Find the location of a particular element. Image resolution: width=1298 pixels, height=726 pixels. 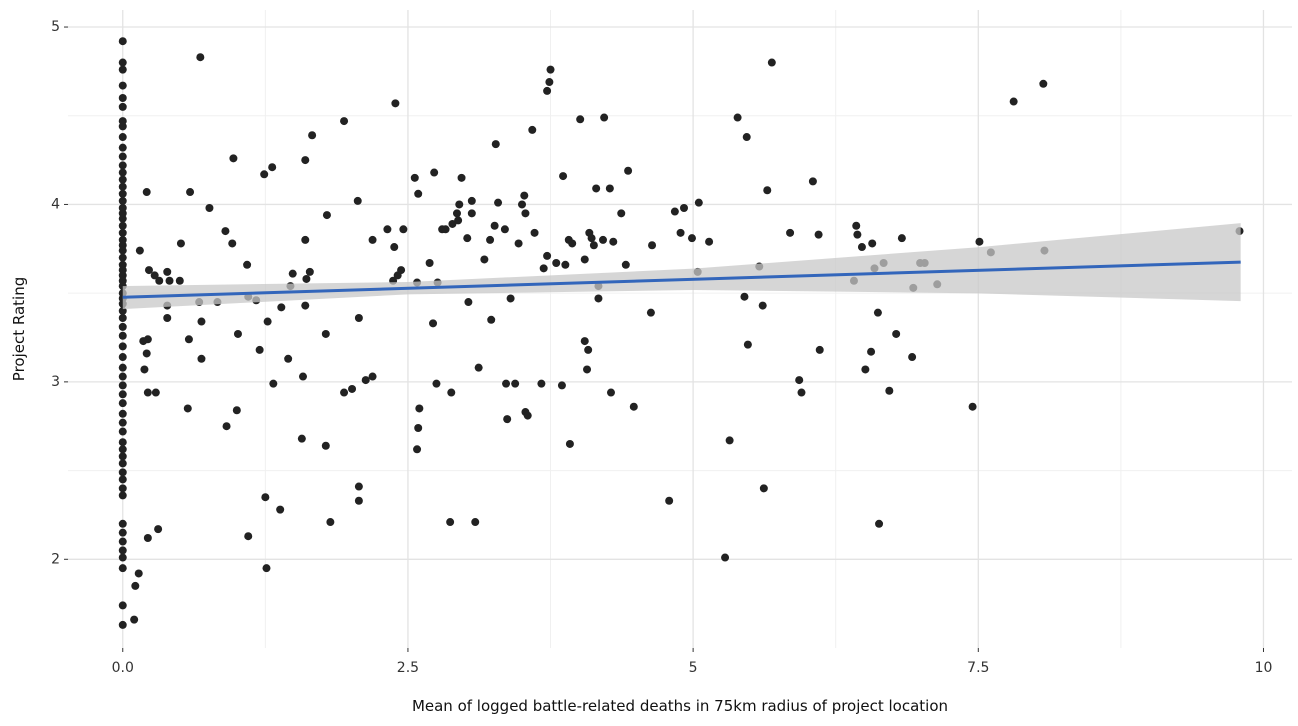

x-tick-label: 0.0 is located at coordinates (123, 668).